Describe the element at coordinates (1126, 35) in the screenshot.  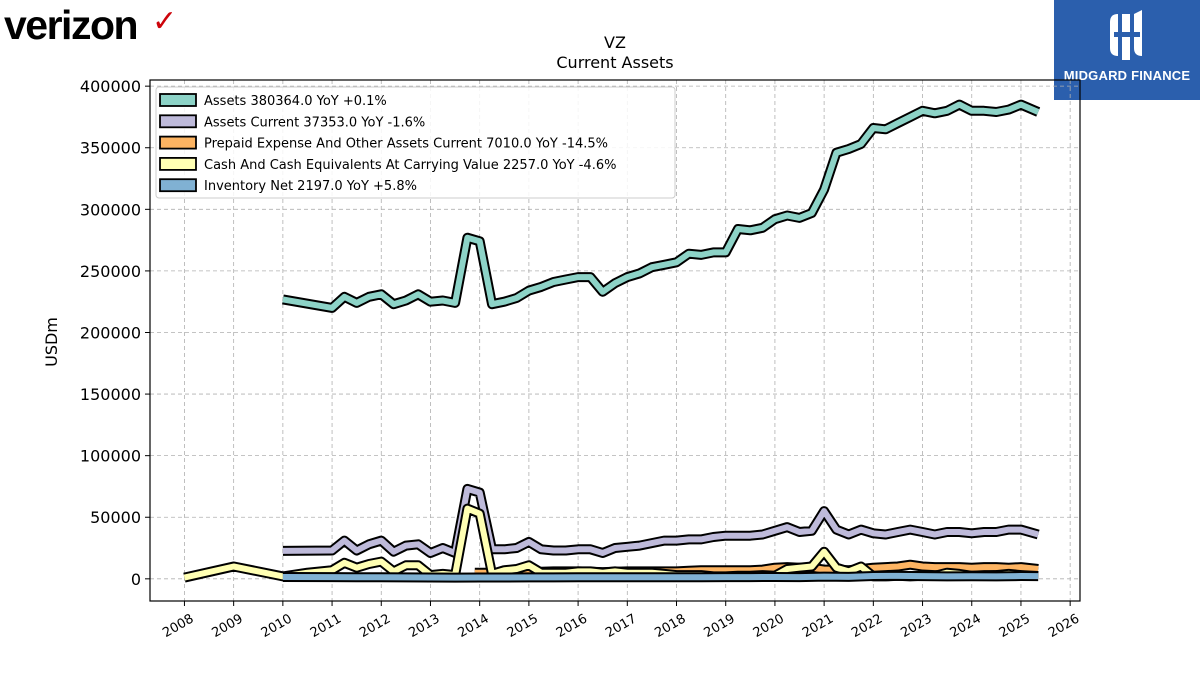
I see `midgard-logo-icon` at that location.